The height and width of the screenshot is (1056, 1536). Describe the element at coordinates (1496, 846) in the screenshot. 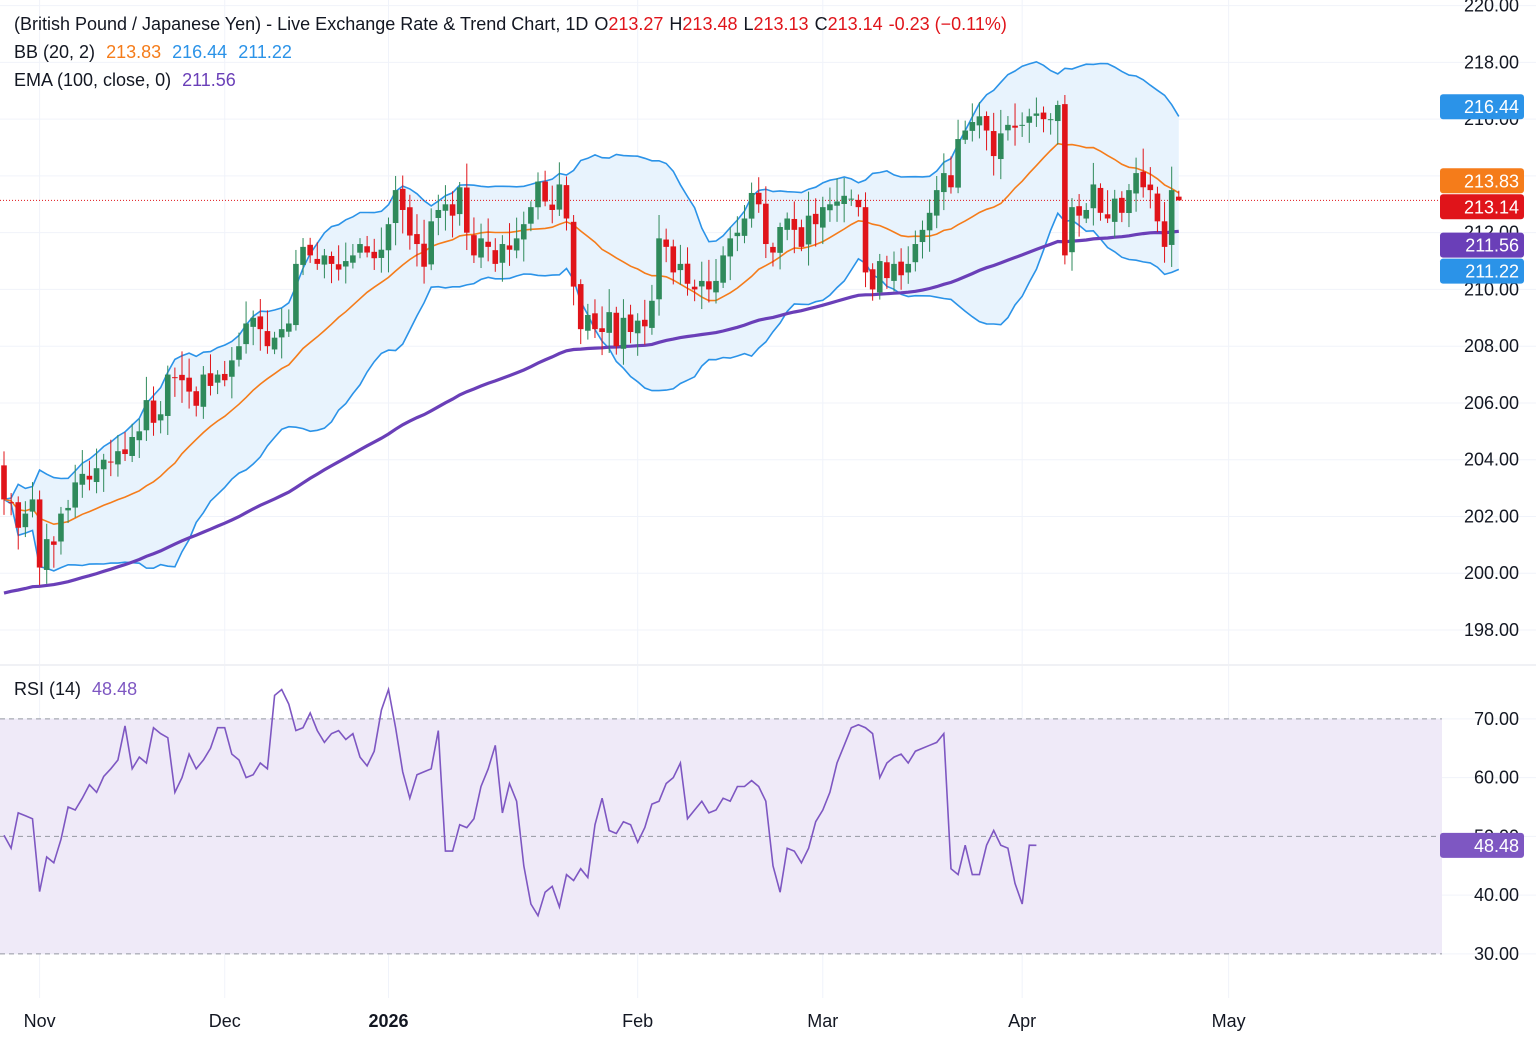

I see `rsi-value-label-text: 48.48` at that location.